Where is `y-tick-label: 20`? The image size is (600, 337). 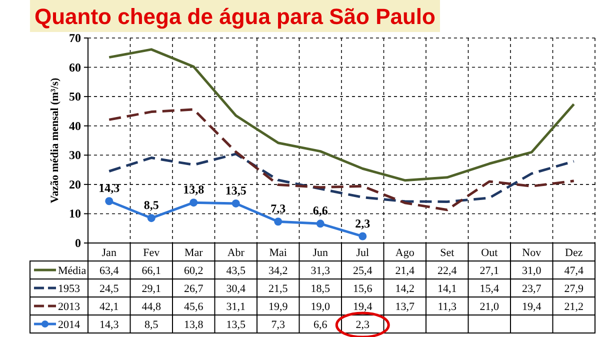
y-tick-label: 20 is located at coordinates (75, 184).